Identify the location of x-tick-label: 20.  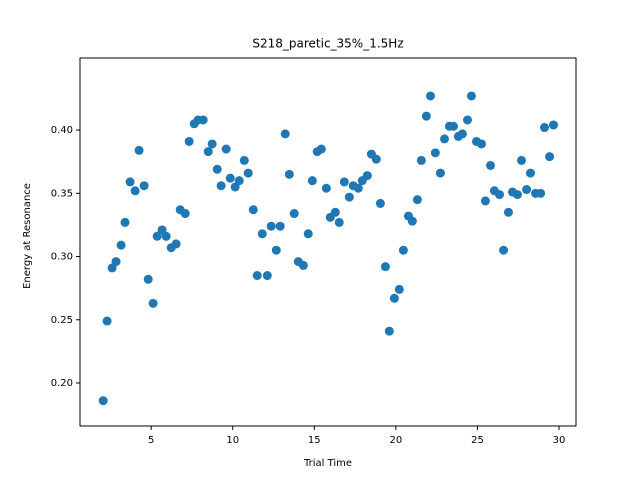
(396, 440).